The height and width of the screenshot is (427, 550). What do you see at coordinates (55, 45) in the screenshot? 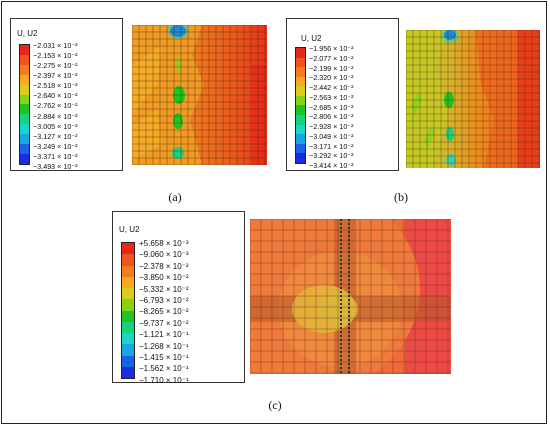
I see `legend-a-label: −2.031 × 10⁻²` at bounding box center [55, 45].